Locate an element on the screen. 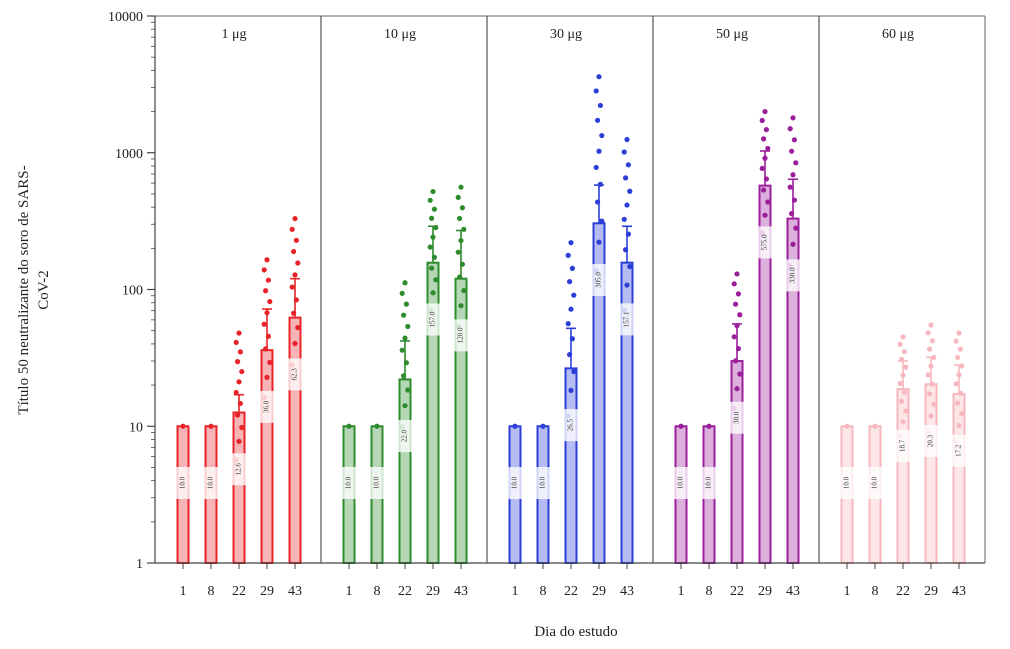 The height and width of the screenshot is (649, 1010). value-label: 36.0 is located at coordinates (267, 406).